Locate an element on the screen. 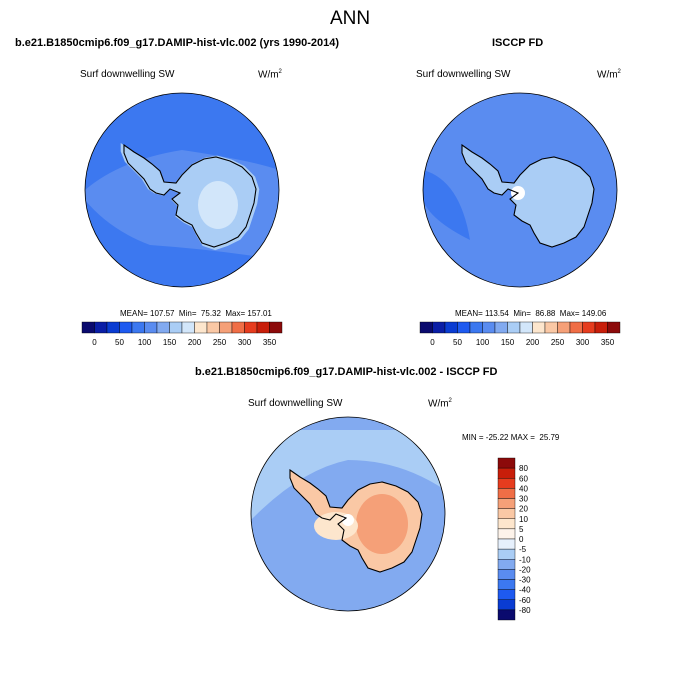  panel3-map is located at coordinates (348, 514).